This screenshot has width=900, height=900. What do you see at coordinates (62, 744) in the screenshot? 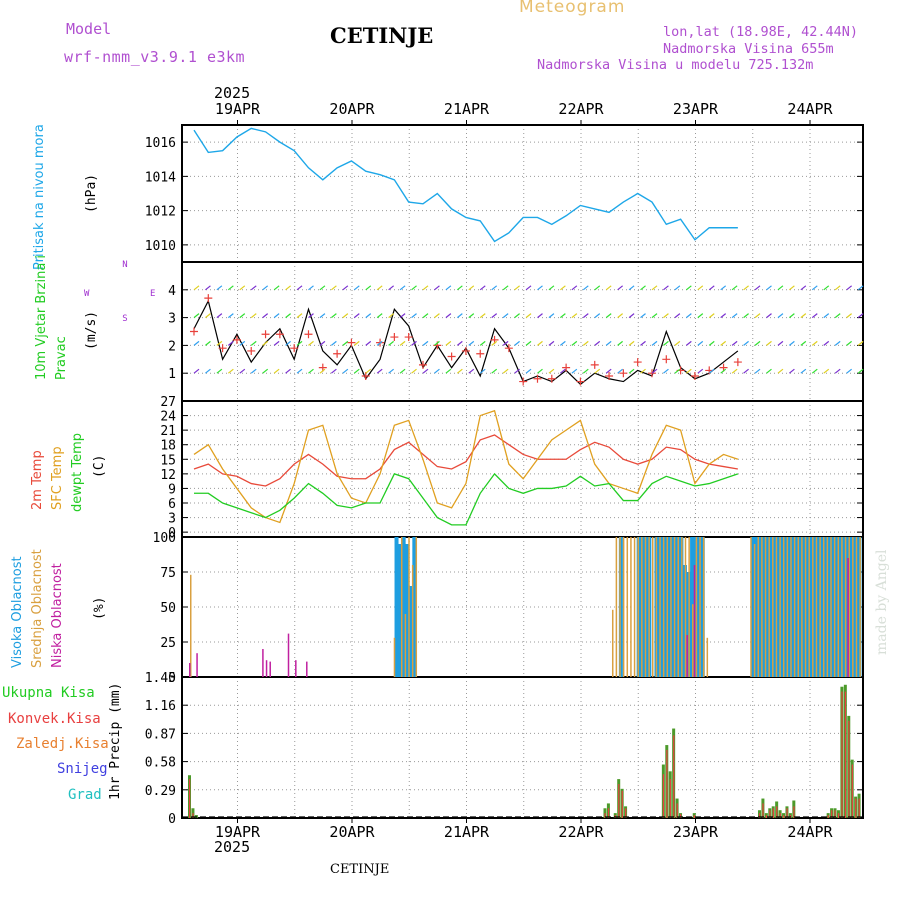
I see `precip-legend-freezing: Zaledj.Kisa` at bounding box center [62, 744].